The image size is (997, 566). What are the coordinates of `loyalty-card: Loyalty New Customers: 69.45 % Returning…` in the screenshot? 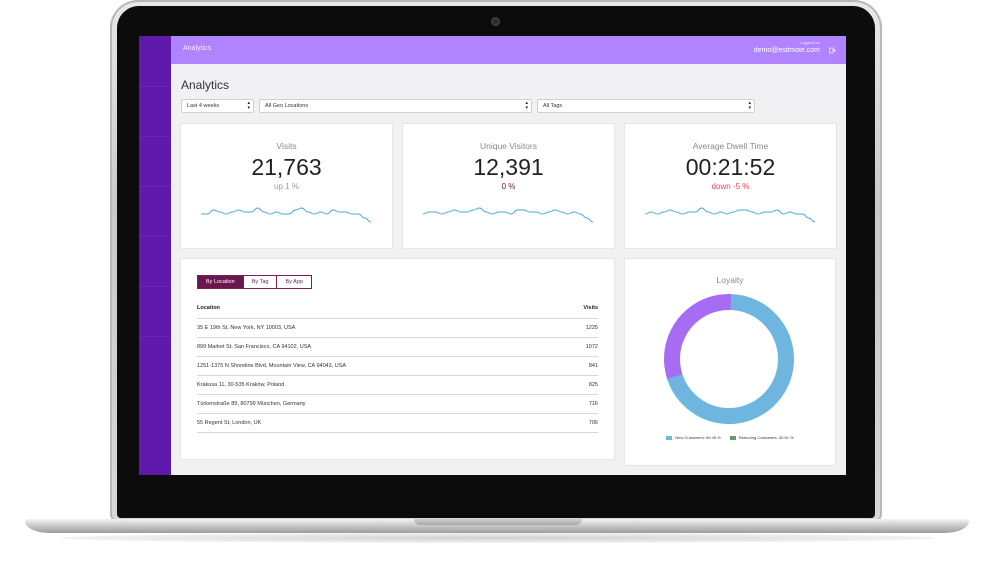 It's located at (730, 362).